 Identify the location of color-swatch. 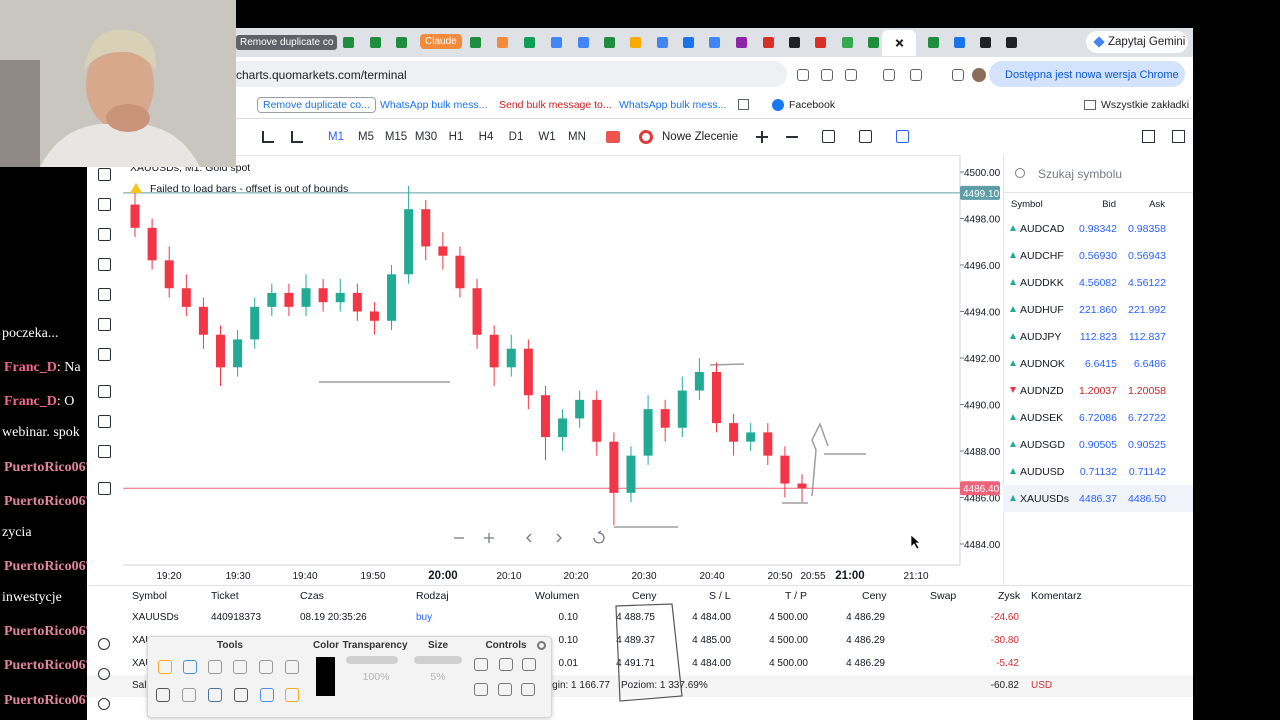
(325, 676).